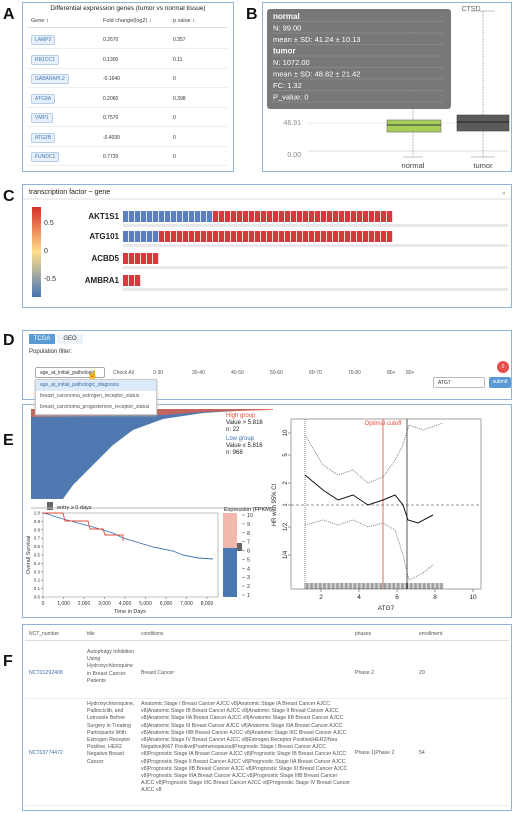 This screenshot has width=520, height=813. I want to click on gene-chip: FUNDC1, so click(45, 157).